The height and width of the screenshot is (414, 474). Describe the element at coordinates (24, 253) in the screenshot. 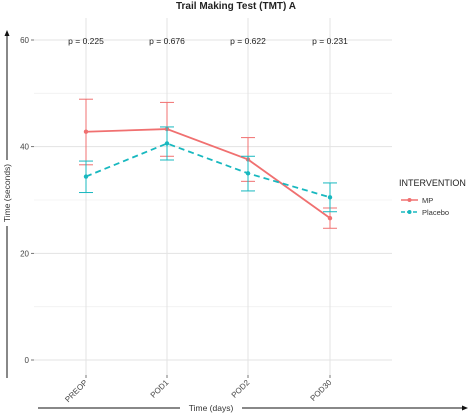

I see `y-tick-label: 20` at that location.